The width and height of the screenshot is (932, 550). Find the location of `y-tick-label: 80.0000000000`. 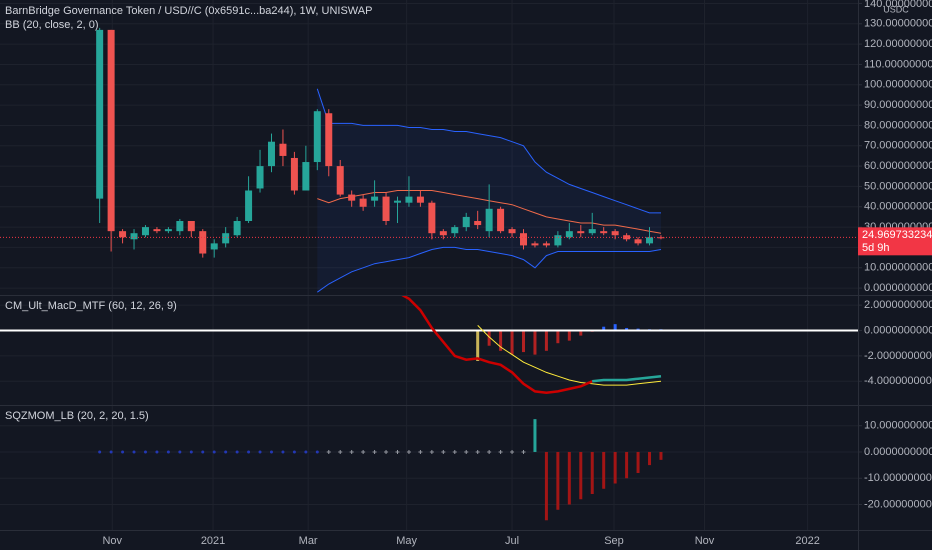

y-tick-label: 80.0000000000 is located at coordinates (898, 125).